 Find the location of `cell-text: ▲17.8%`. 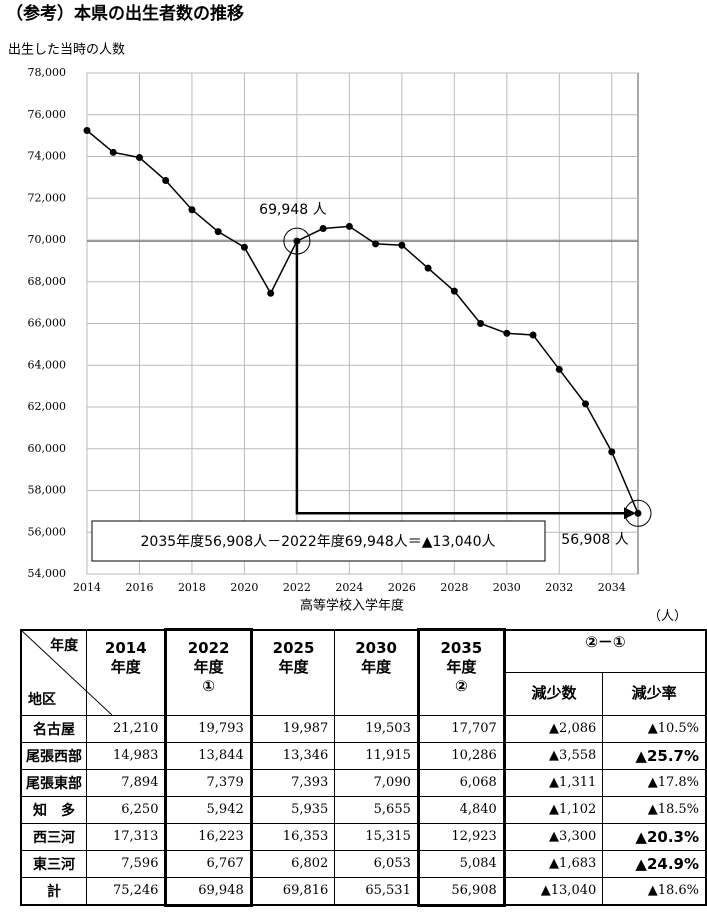

cell-text: ▲17.8% is located at coordinates (673, 782).